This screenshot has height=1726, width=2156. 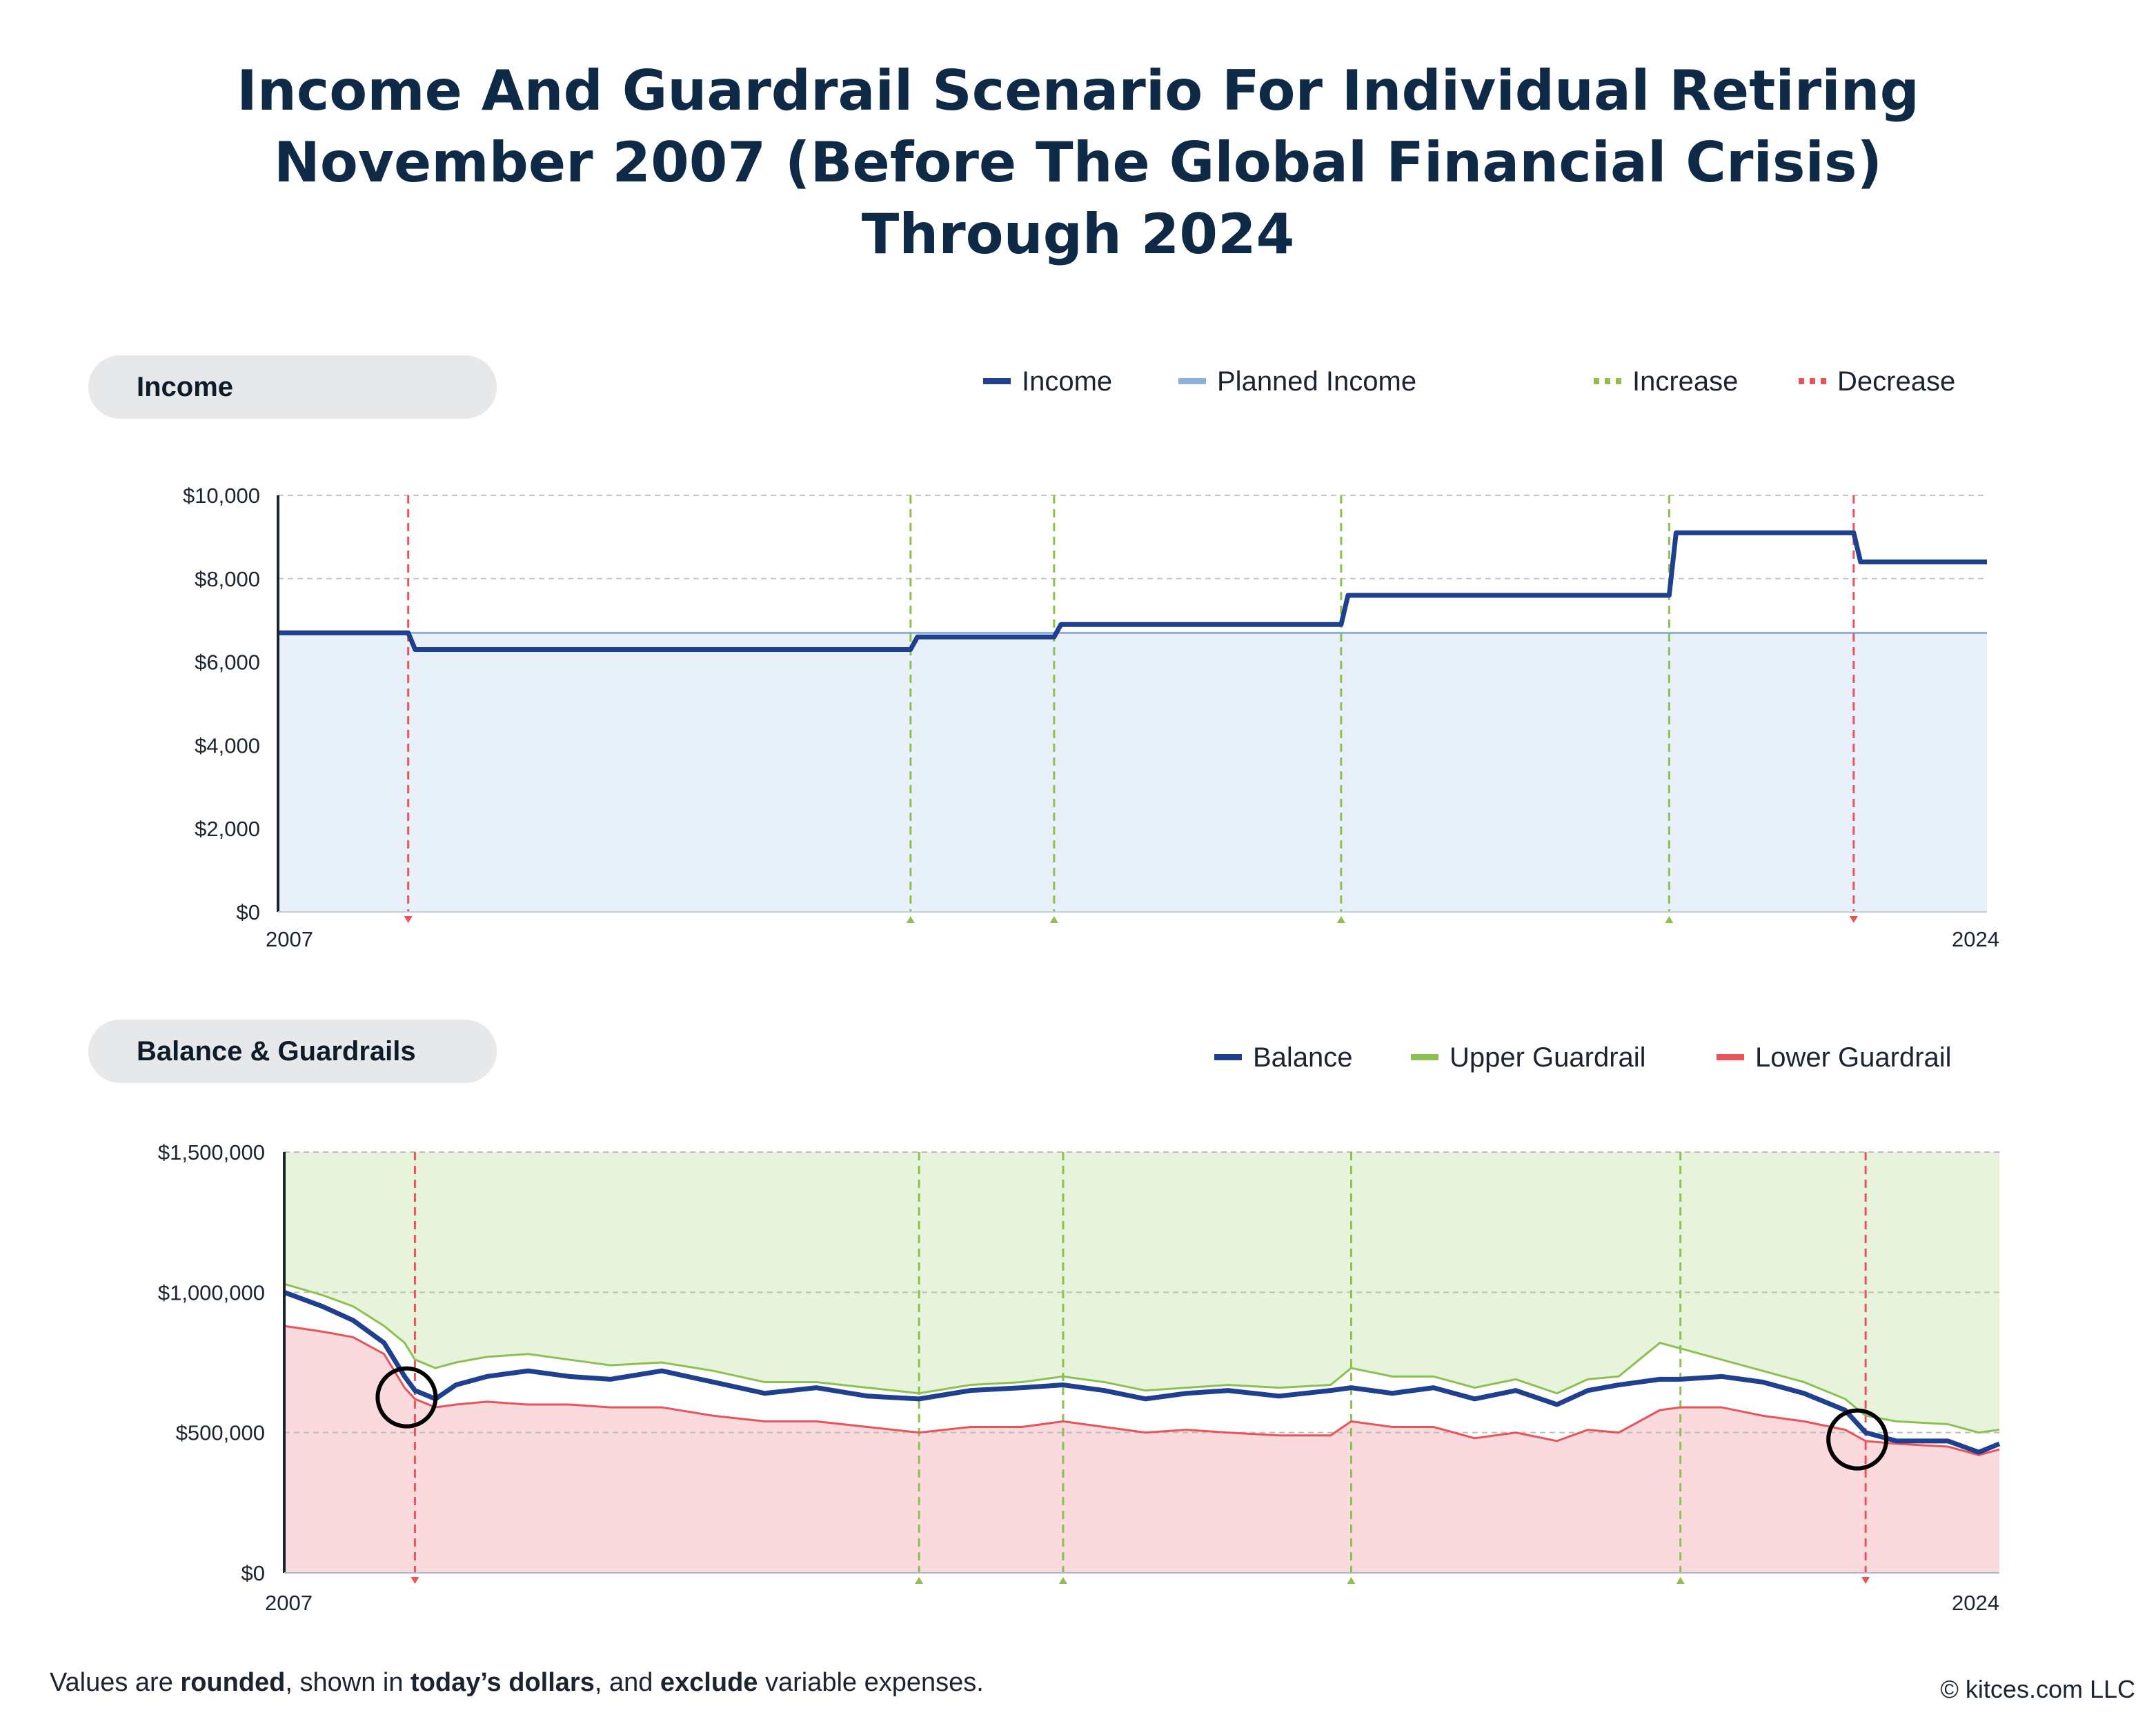 I want to click on legend-planned-swatch, so click(x=1192, y=380).